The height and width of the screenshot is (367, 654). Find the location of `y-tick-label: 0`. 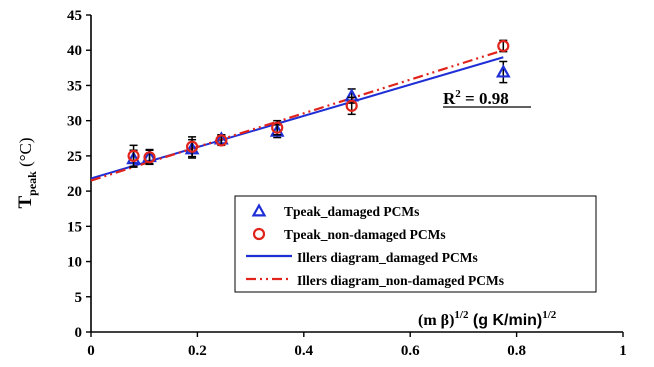

y-tick-label: 0 is located at coordinates (79, 333).